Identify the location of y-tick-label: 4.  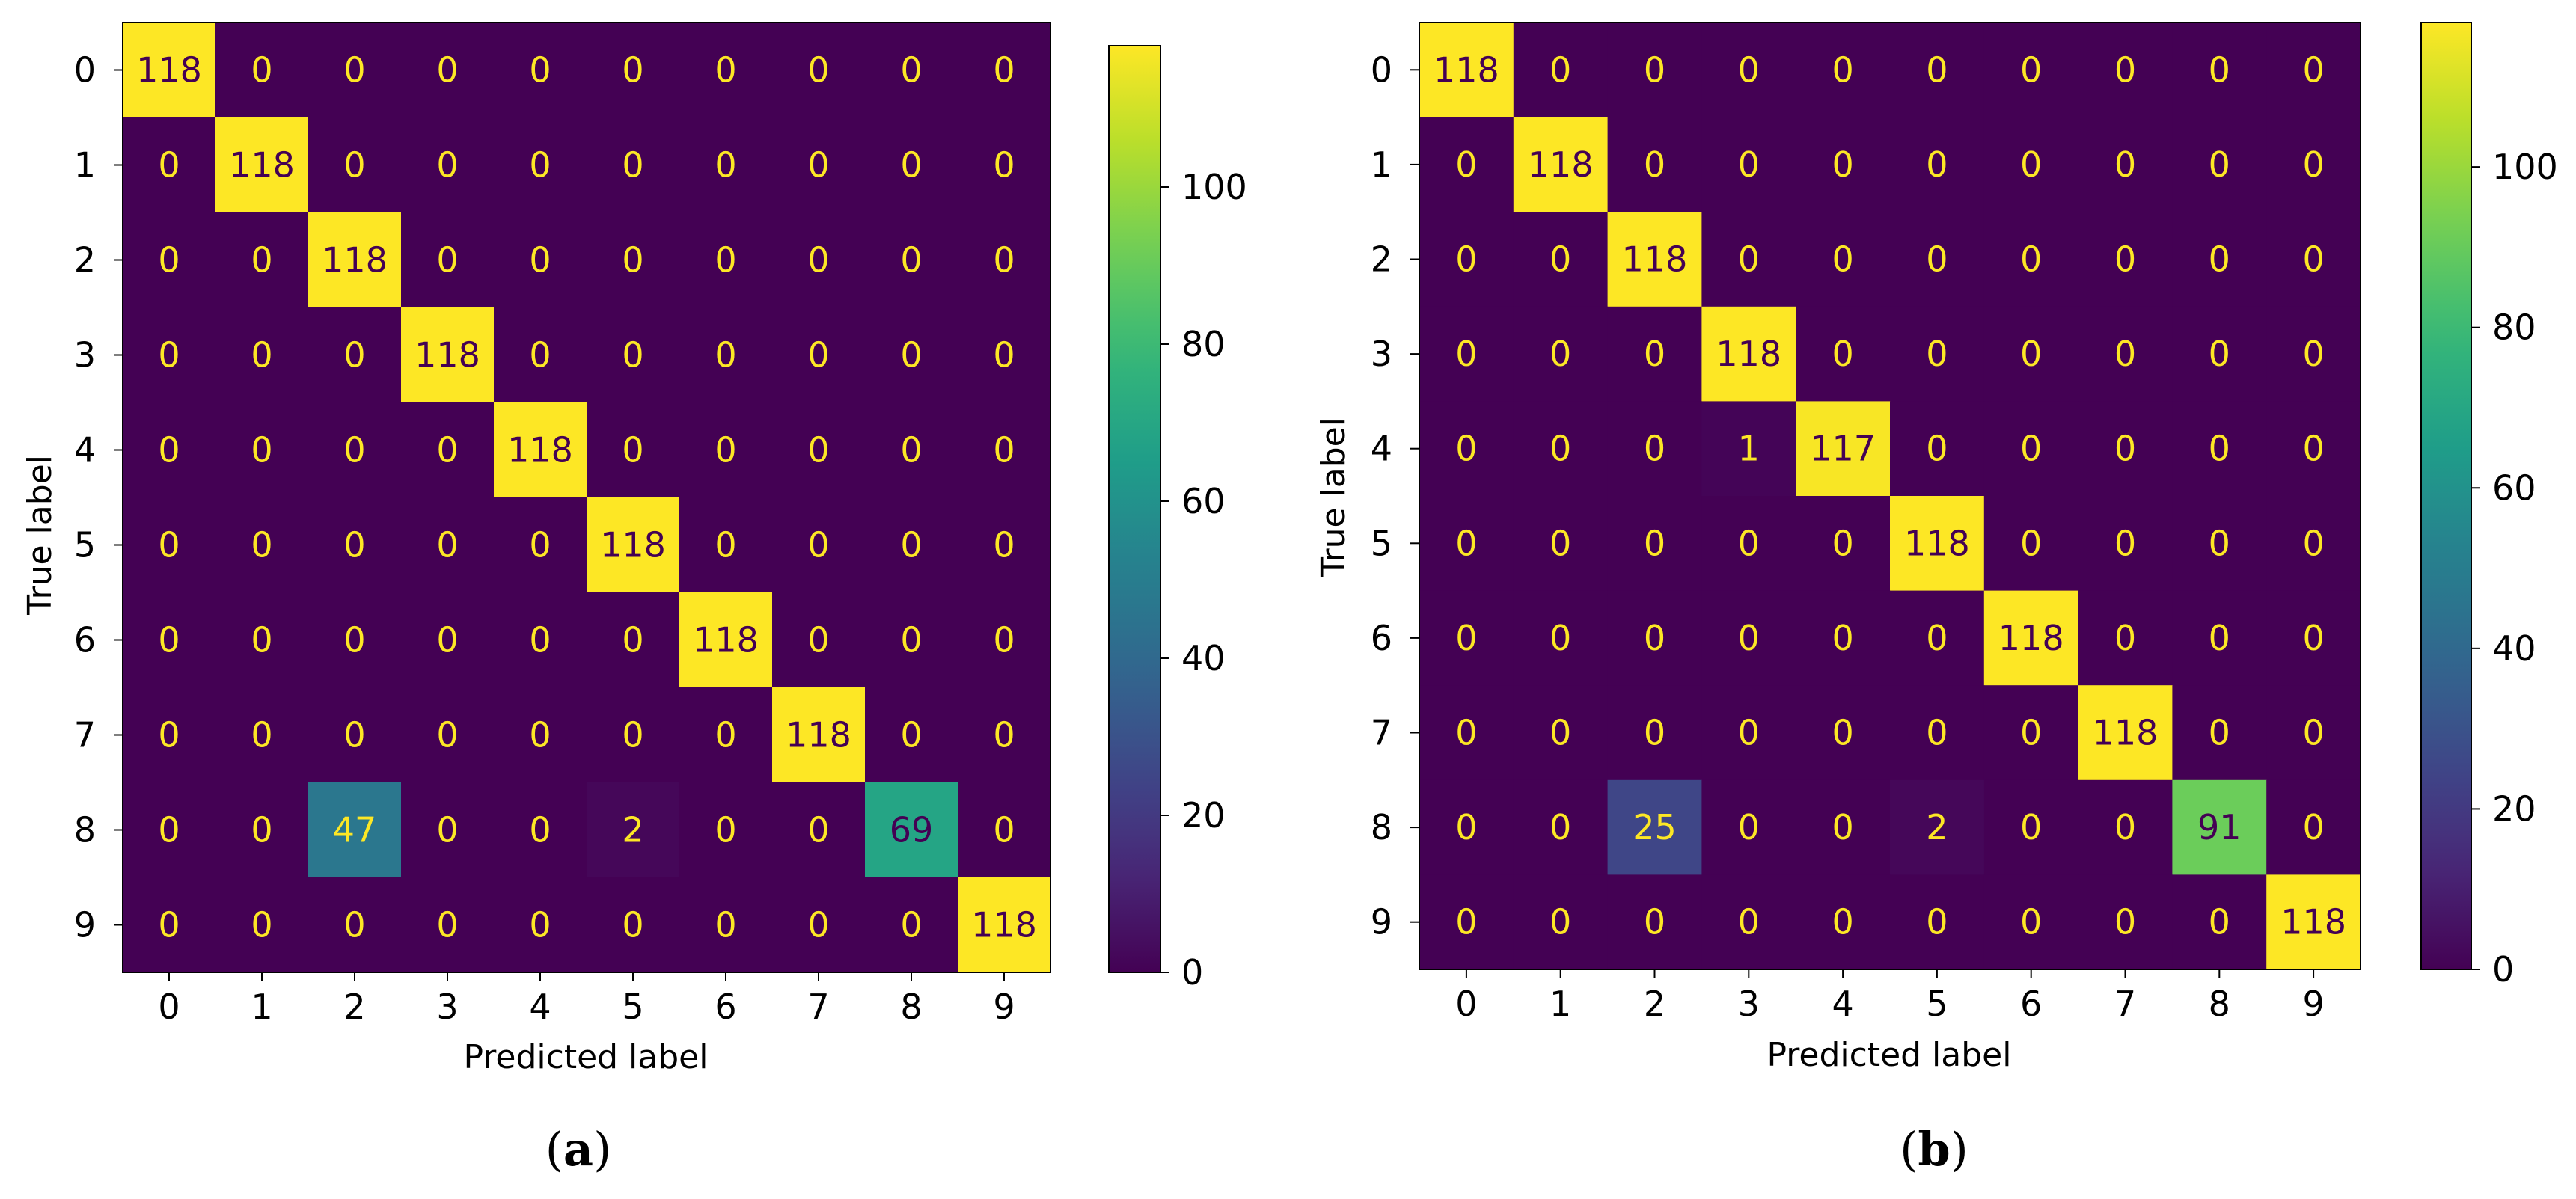
(85, 450).